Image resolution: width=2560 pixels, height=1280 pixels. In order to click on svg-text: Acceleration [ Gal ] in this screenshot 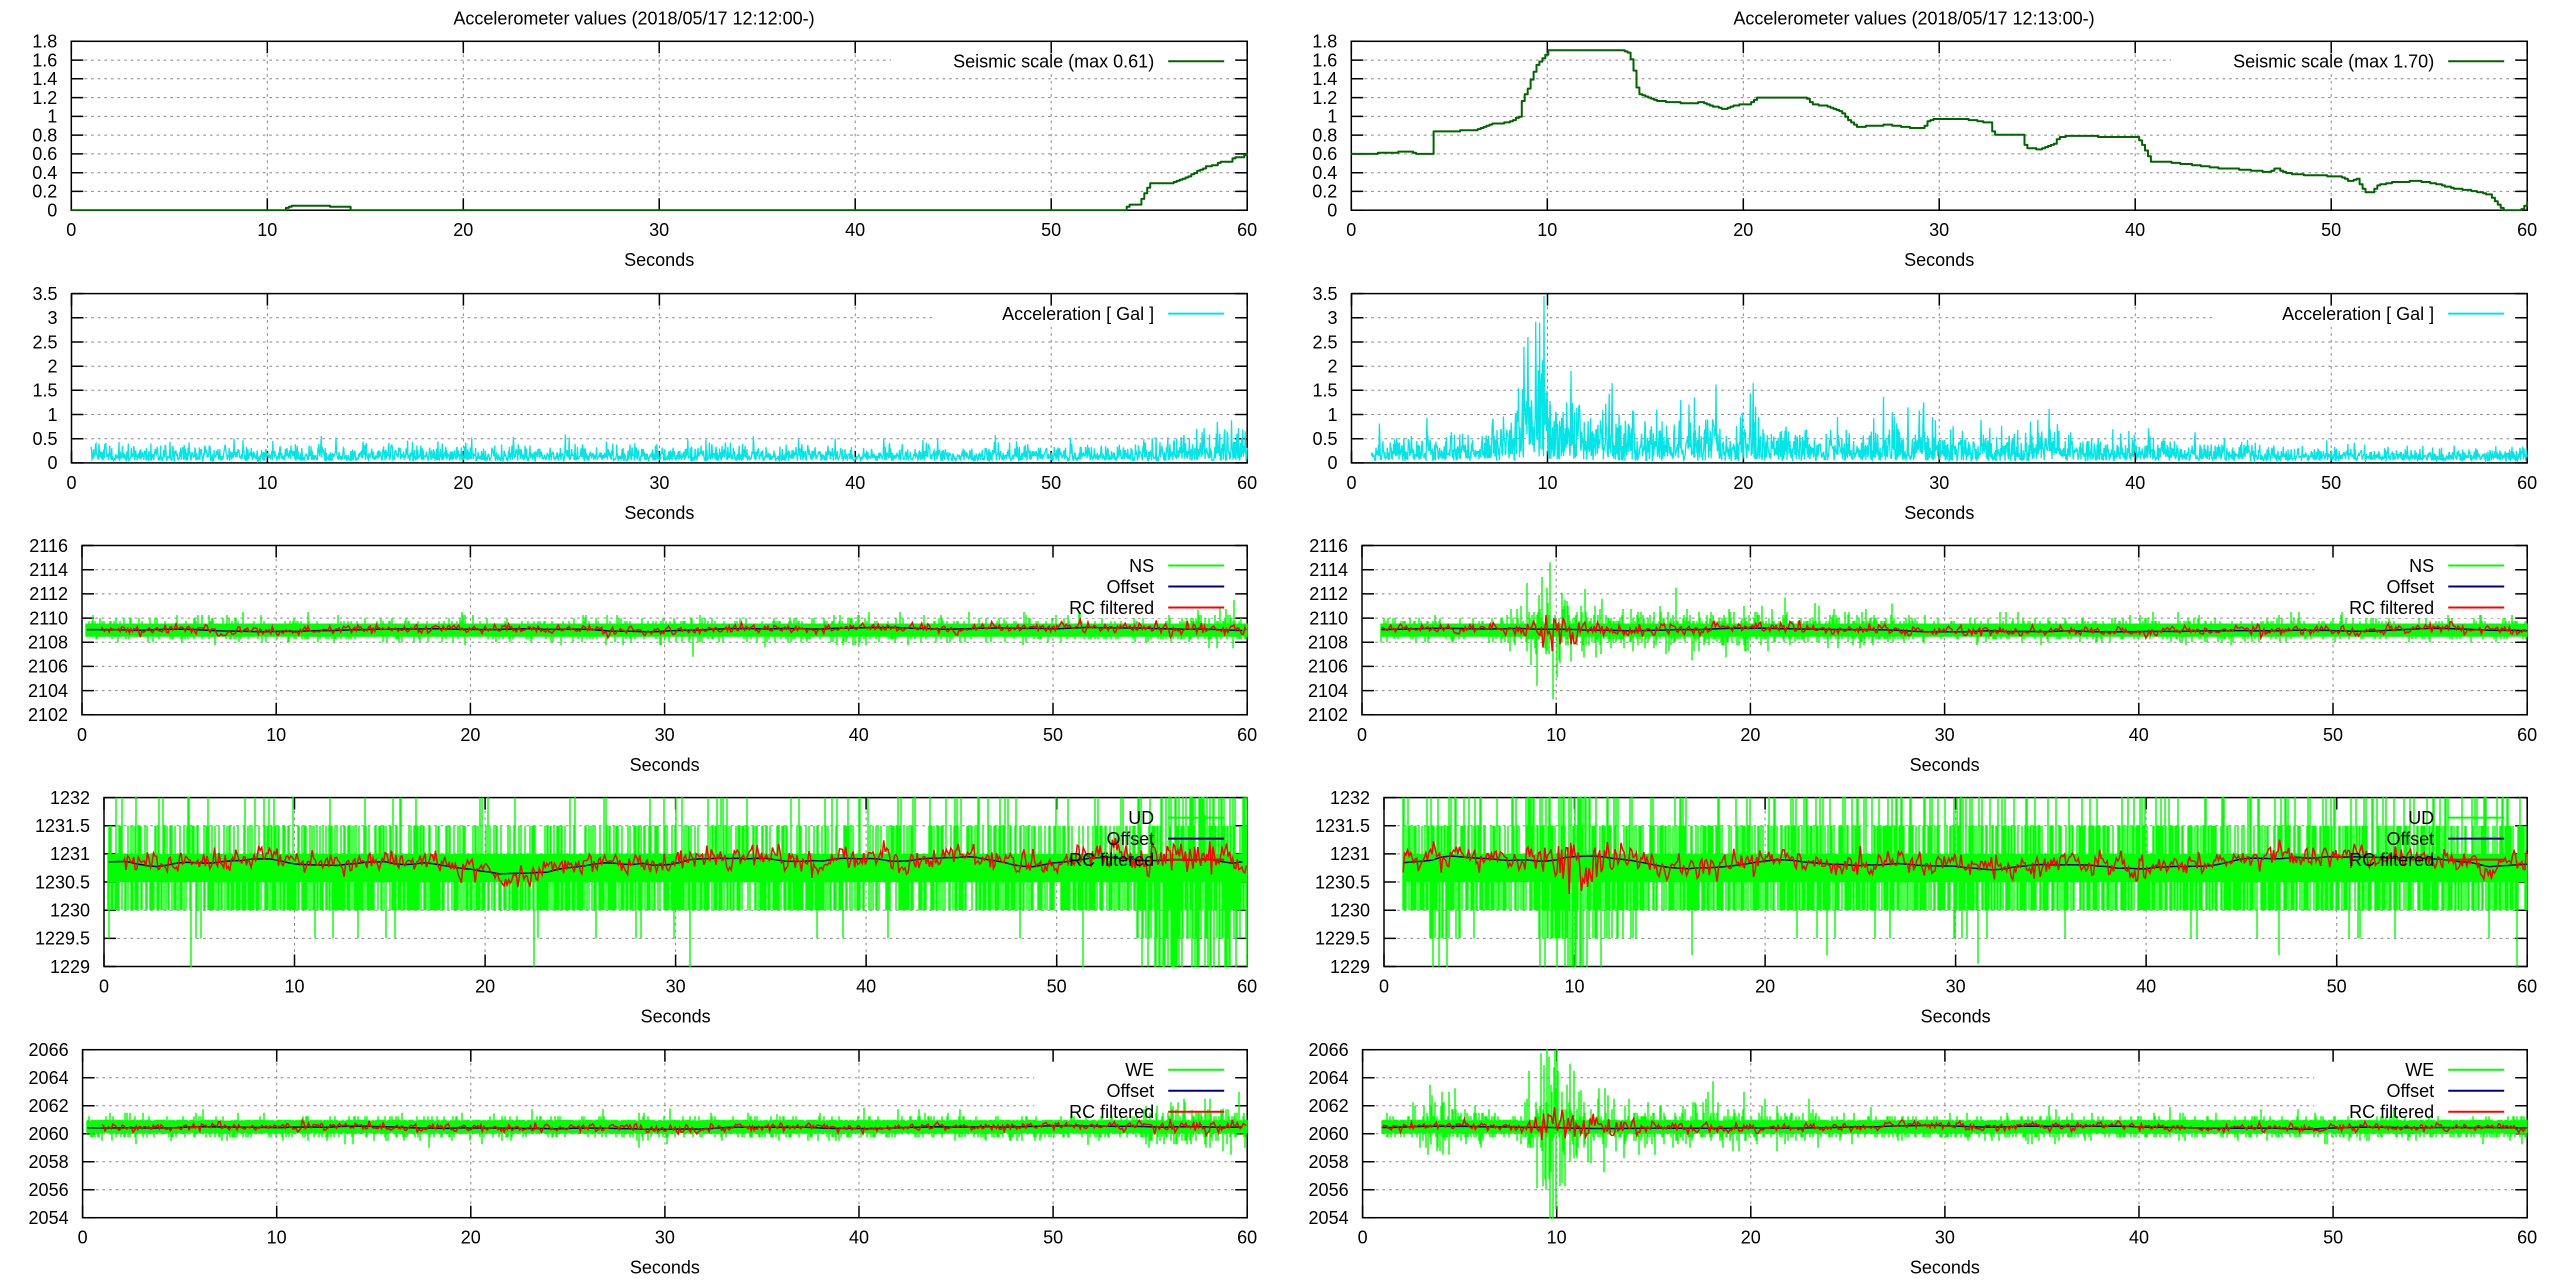, I will do `click(1078, 314)`.